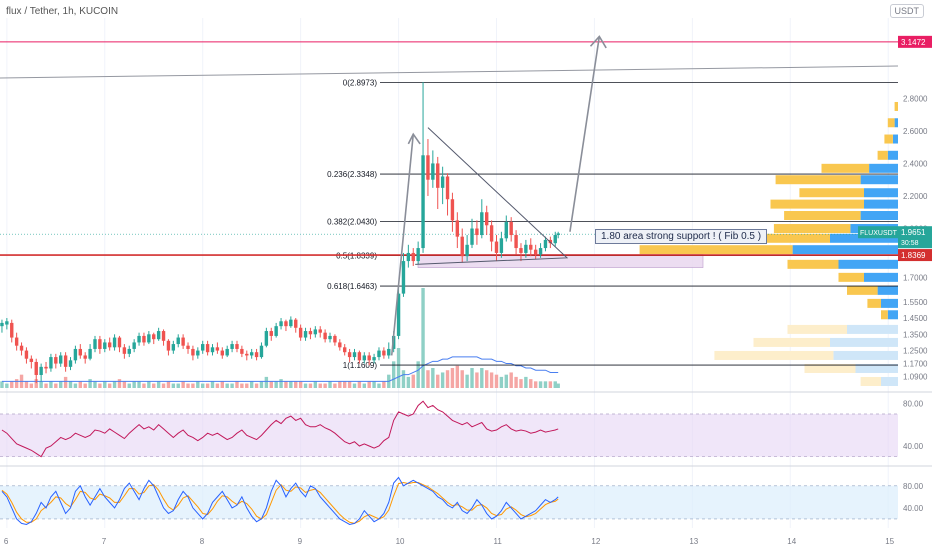  Describe the element at coordinates (910, 243) in the screenshot. I see `countdown-tag: 30:58` at that location.